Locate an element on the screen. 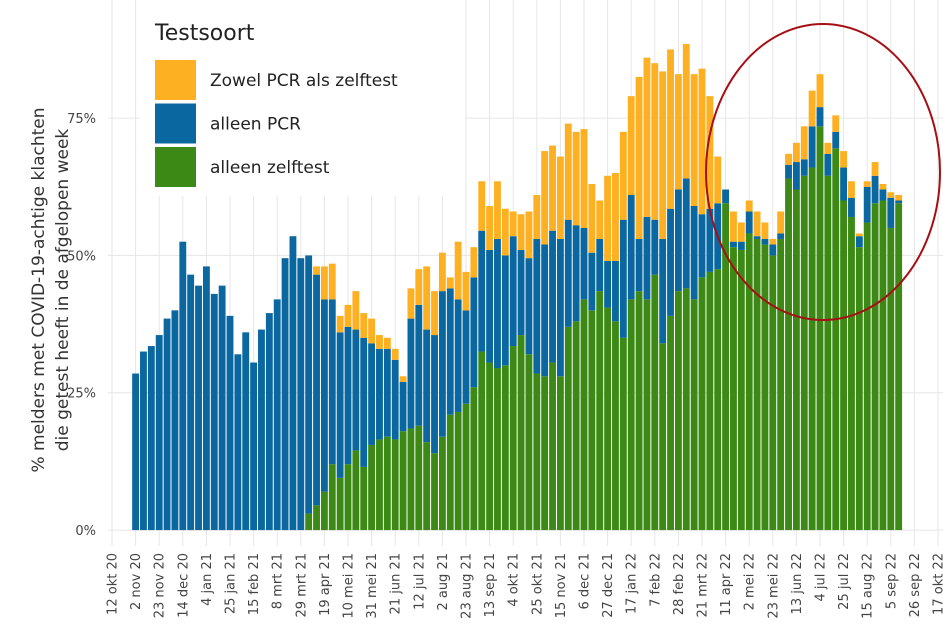 Image resolution: width=943 pixels, height=627 pixels. x-tick-label: 23 mei 22 is located at coordinates (773, 586).